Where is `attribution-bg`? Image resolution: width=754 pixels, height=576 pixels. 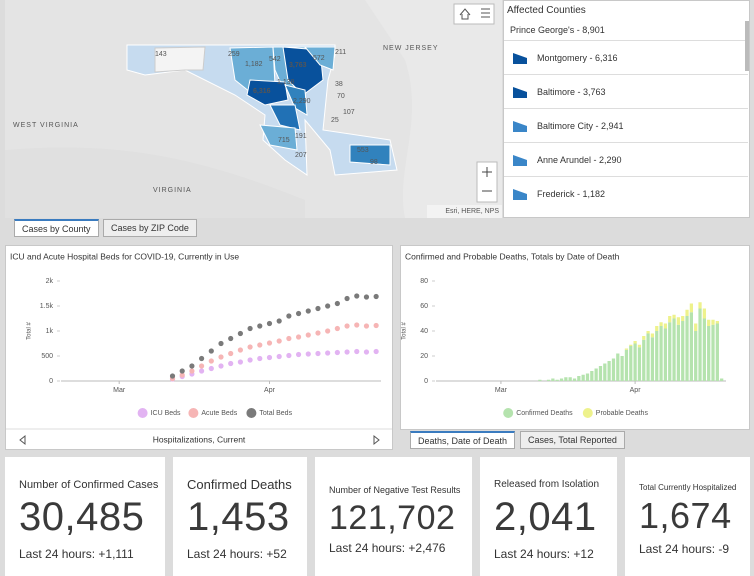
attribution-bg is located at coordinates (464, 211).